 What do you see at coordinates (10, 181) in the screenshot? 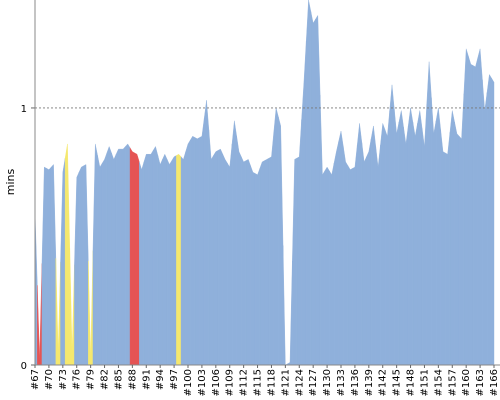
I see `y-axis-label: mins` at bounding box center [10, 181].